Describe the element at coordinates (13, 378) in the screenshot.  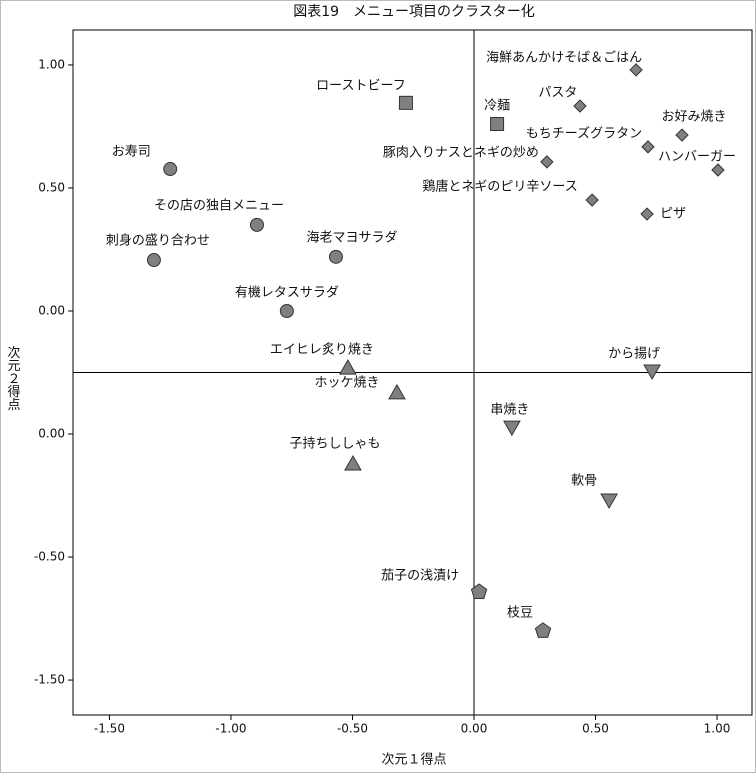
I see `y-axis-label: 次元２得点` at that location.